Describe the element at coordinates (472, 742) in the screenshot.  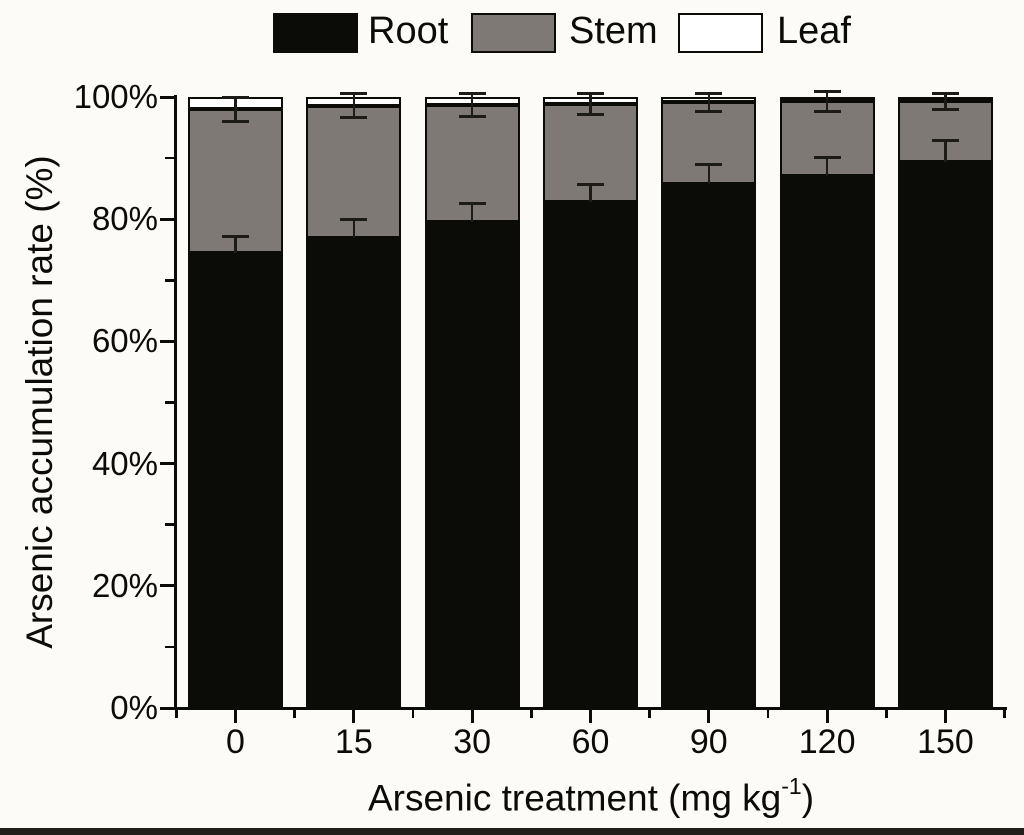
I see `x-tick-label: 30` at that location.